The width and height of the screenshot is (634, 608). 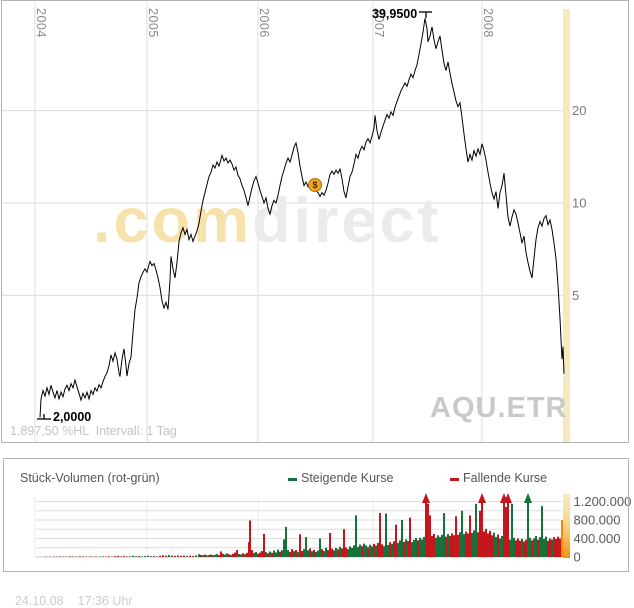 What do you see at coordinates (575, 295) in the screenshot?
I see `price-axis-label: 5` at bounding box center [575, 295].